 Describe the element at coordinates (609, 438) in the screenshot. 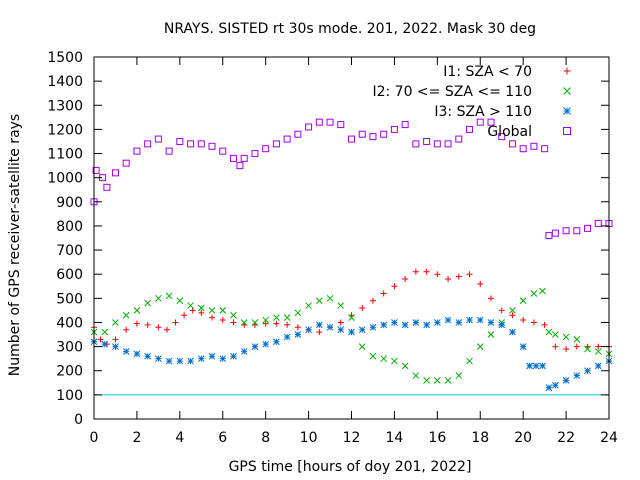

I see `x-tick-label: 24` at that location.